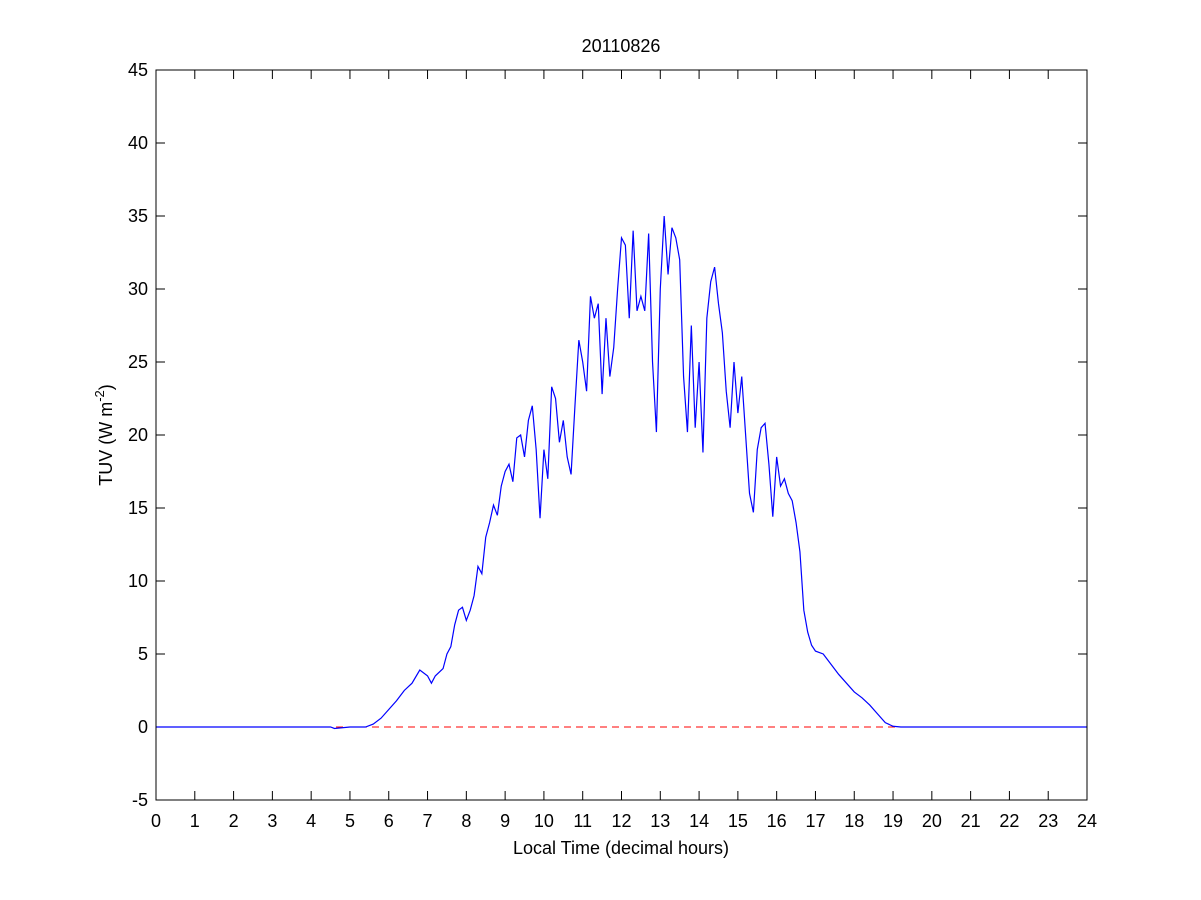 The height and width of the screenshot is (900, 1201). Describe the element at coordinates (621, 46) in the screenshot. I see `chart-title: 20110826` at that location.